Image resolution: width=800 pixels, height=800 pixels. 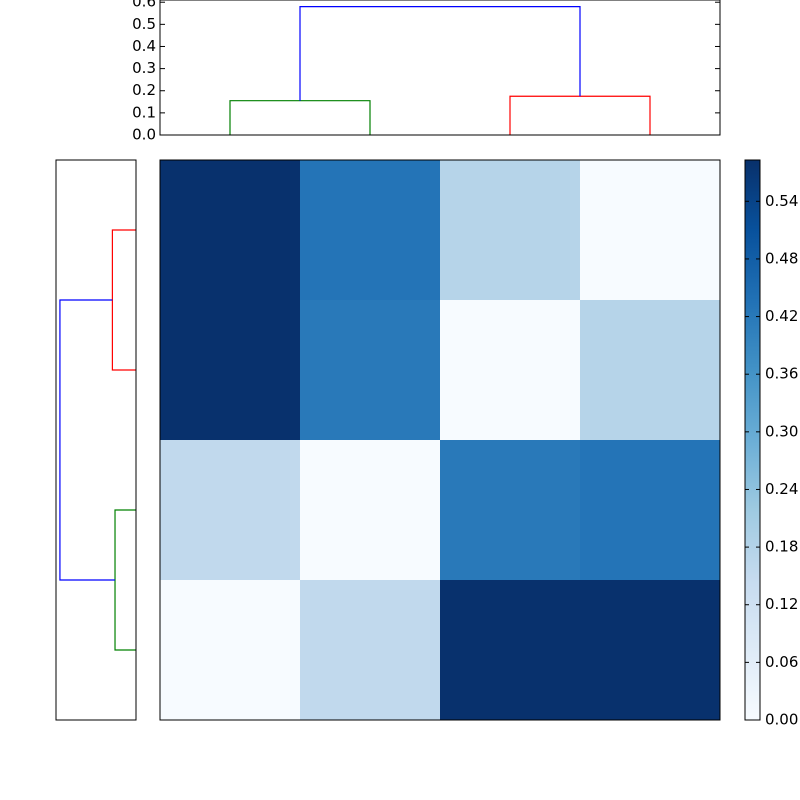 I want to click on colorbar-tick-label: 0.36, so click(x=781, y=374).